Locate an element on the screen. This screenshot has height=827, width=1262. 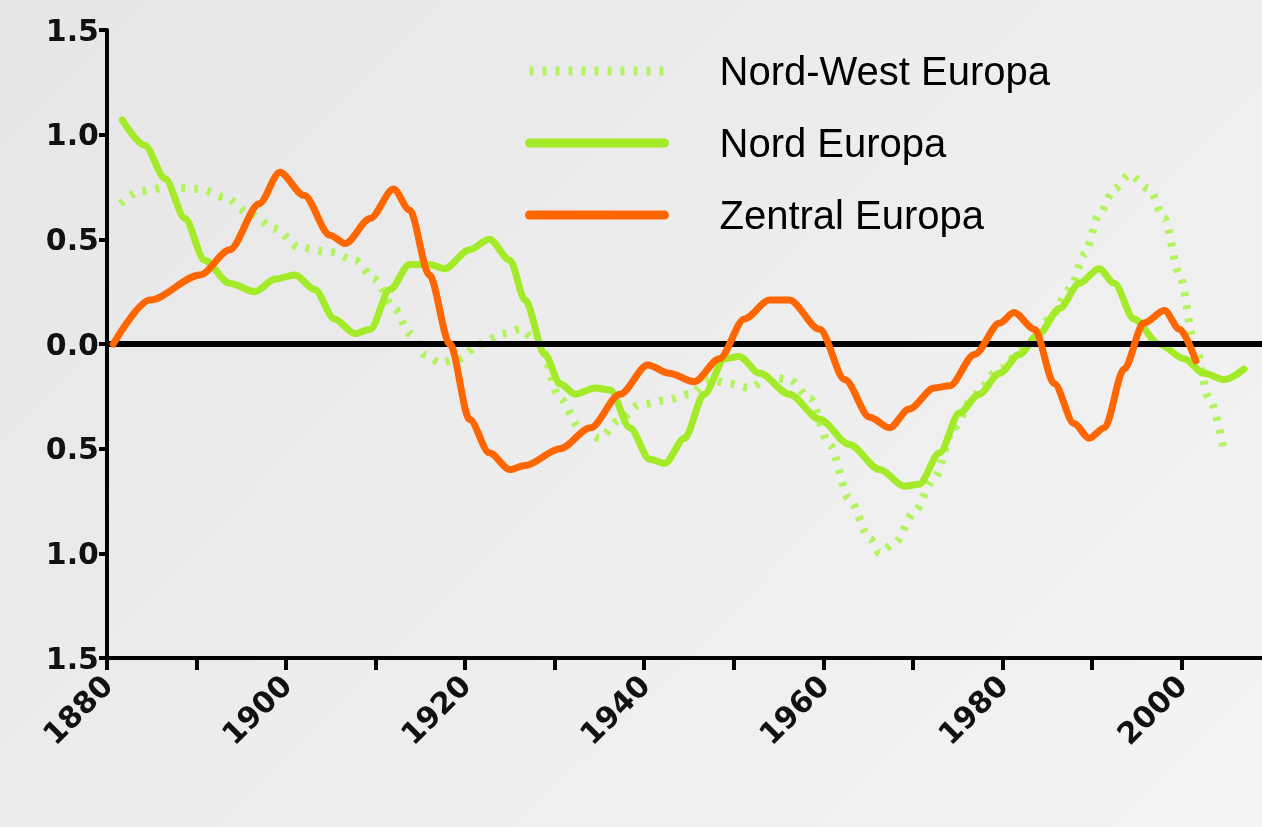
legend-label: Nord-West Europa is located at coordinates (885, 71).